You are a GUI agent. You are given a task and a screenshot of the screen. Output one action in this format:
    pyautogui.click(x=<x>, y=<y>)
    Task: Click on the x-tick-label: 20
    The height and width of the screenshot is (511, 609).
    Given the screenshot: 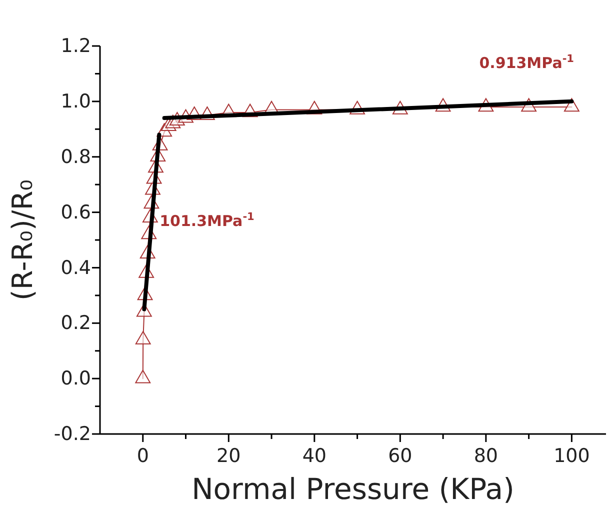 What is the action you would take?
    pyautogui.click(x=228, y=456)
    